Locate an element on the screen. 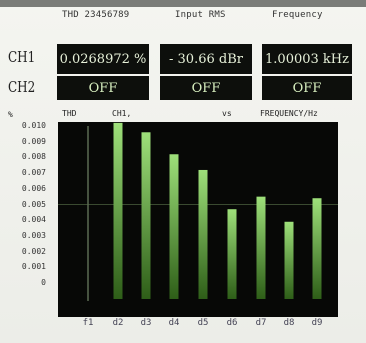 Image resolution: width=366 pixels, height=343 pixels. x-tick-d2: d2 is located at coordinates (118, 323).